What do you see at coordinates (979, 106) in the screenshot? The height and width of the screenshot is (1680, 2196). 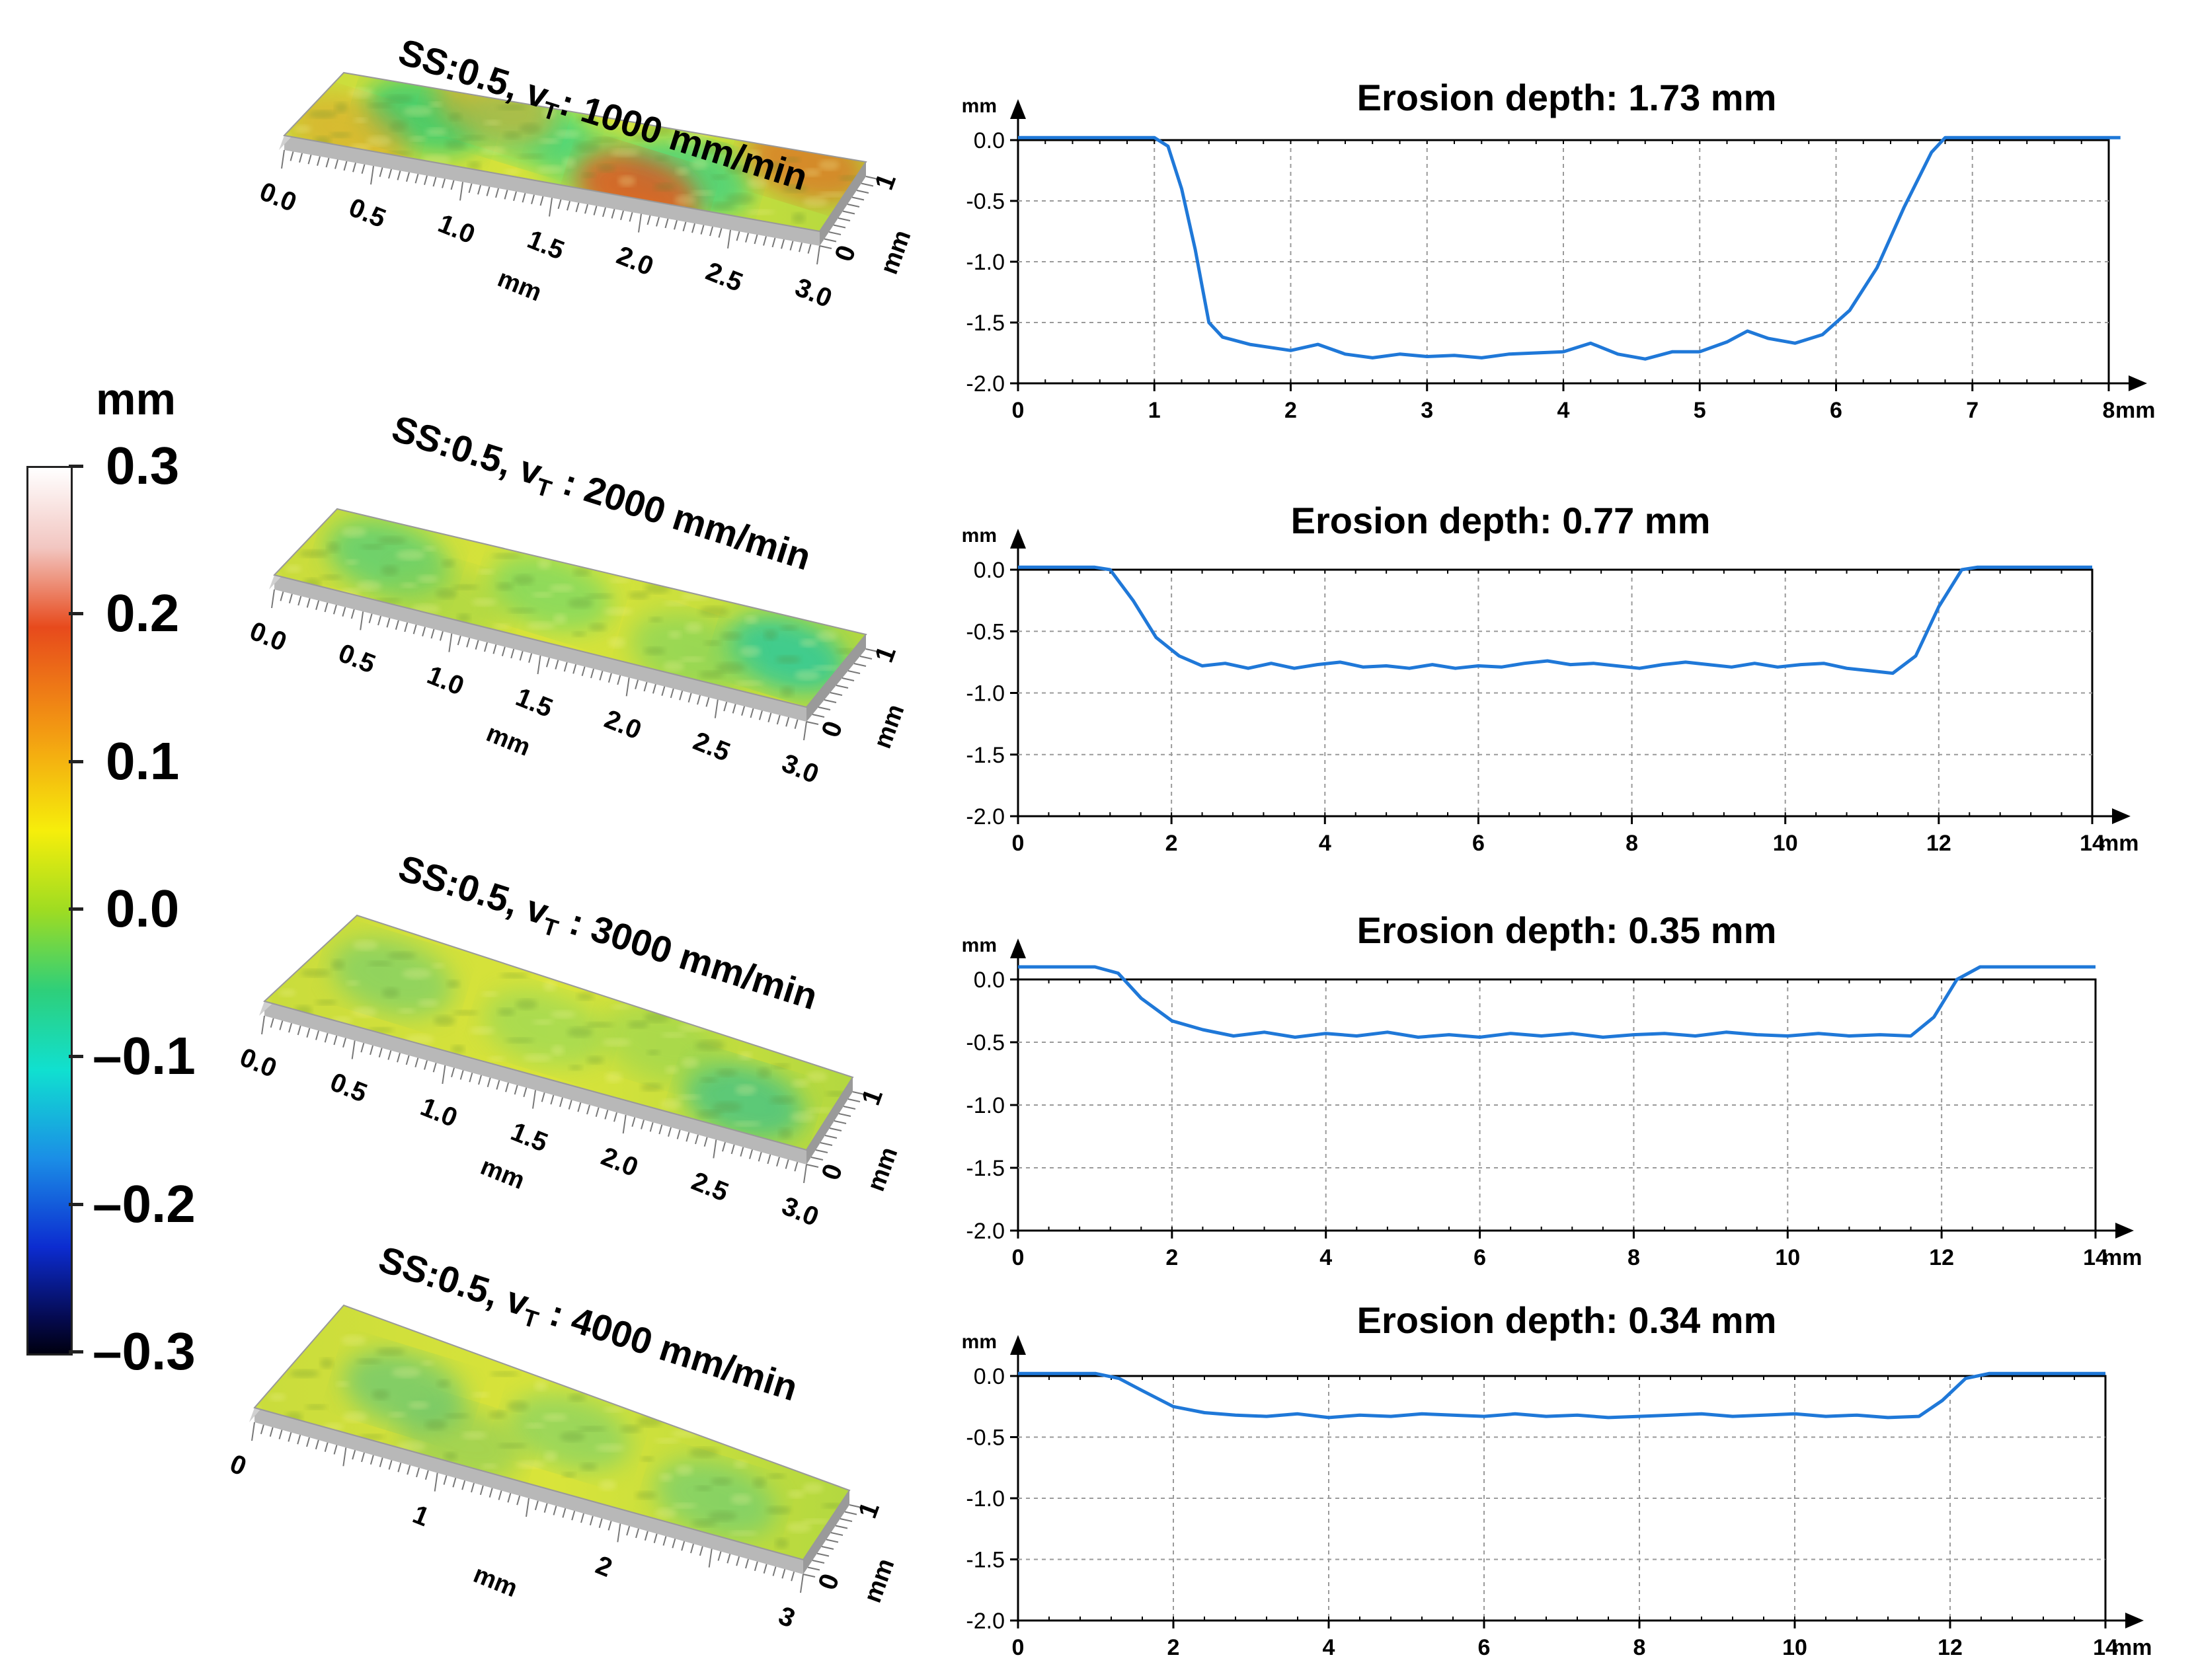 I see `y-axis-label: mm` at bounding box center [979, 106].